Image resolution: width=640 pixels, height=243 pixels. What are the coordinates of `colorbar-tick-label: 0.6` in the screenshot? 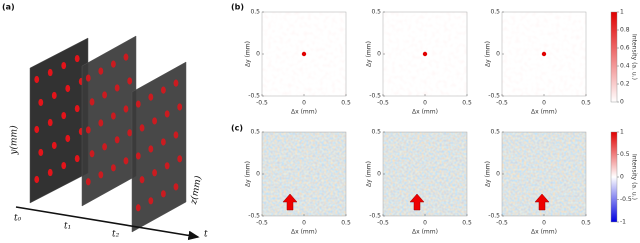 It's located at (625, 48).